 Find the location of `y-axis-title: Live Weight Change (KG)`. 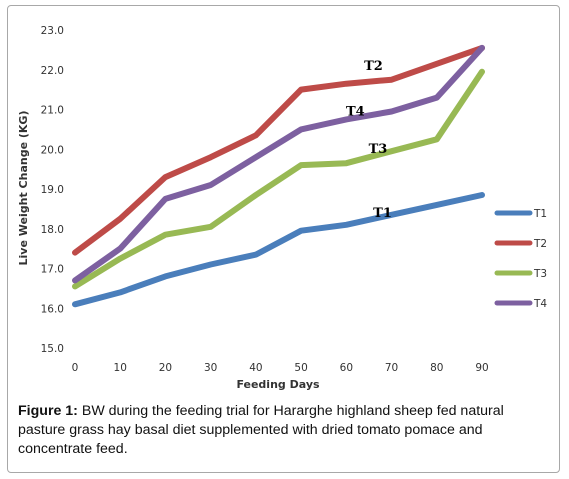

y-axis-title: Live Weight Change (KG) is located at coordinates (23, 188).